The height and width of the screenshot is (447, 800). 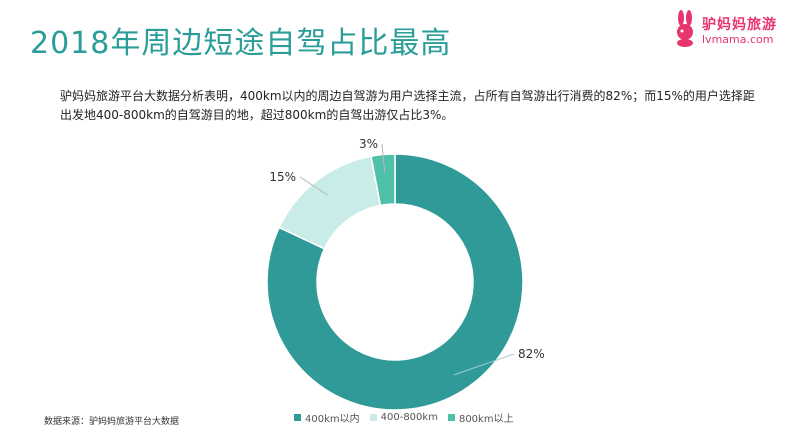 I want to click on brand-logo: 驴妈妈旅游 lvmama.com, so click(x=727, y=30).